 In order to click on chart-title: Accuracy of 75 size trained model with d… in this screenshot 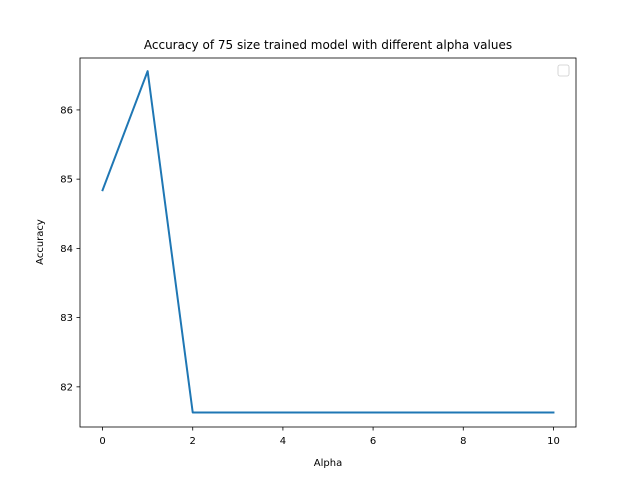, I will do `click(328, 45)`.